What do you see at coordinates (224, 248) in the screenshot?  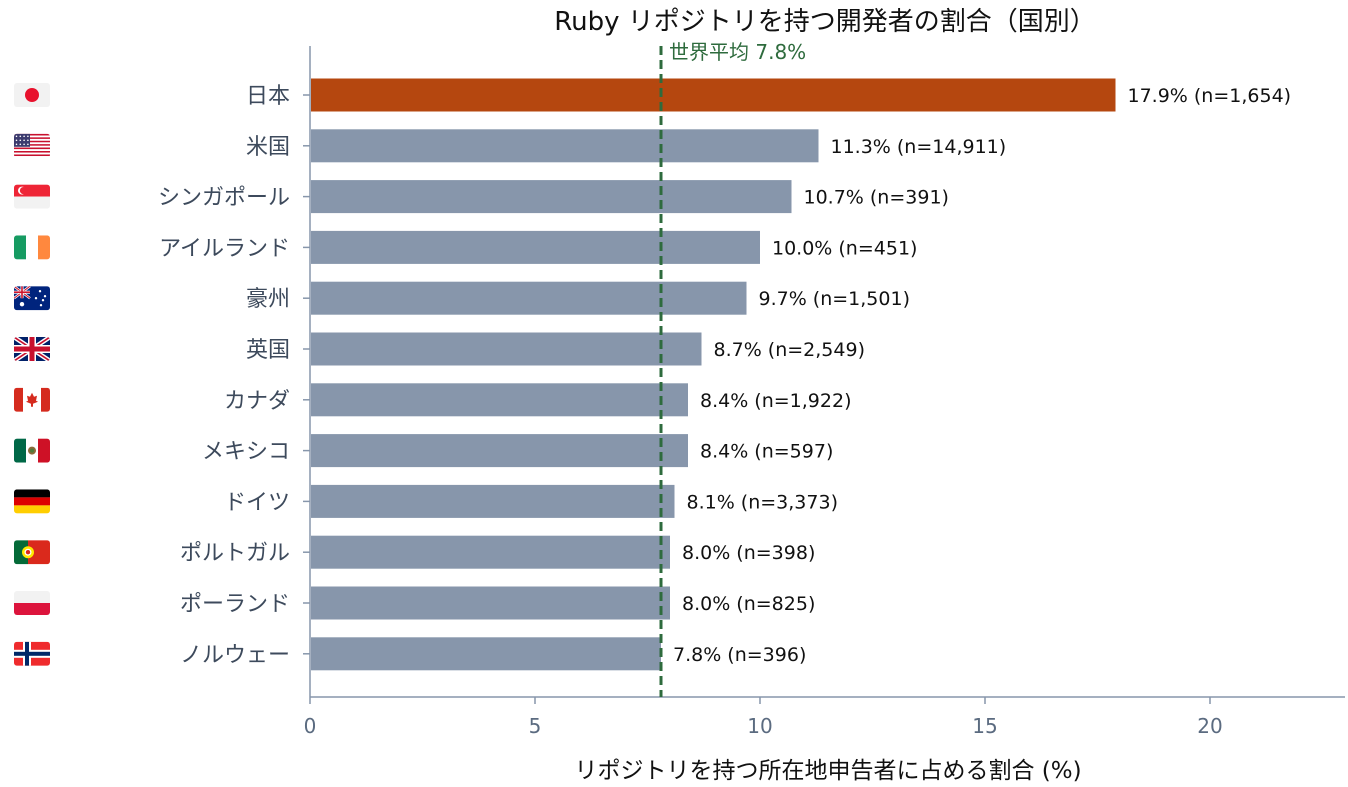 I see `category-label: アイルランド` at bounding box center [224, 248].